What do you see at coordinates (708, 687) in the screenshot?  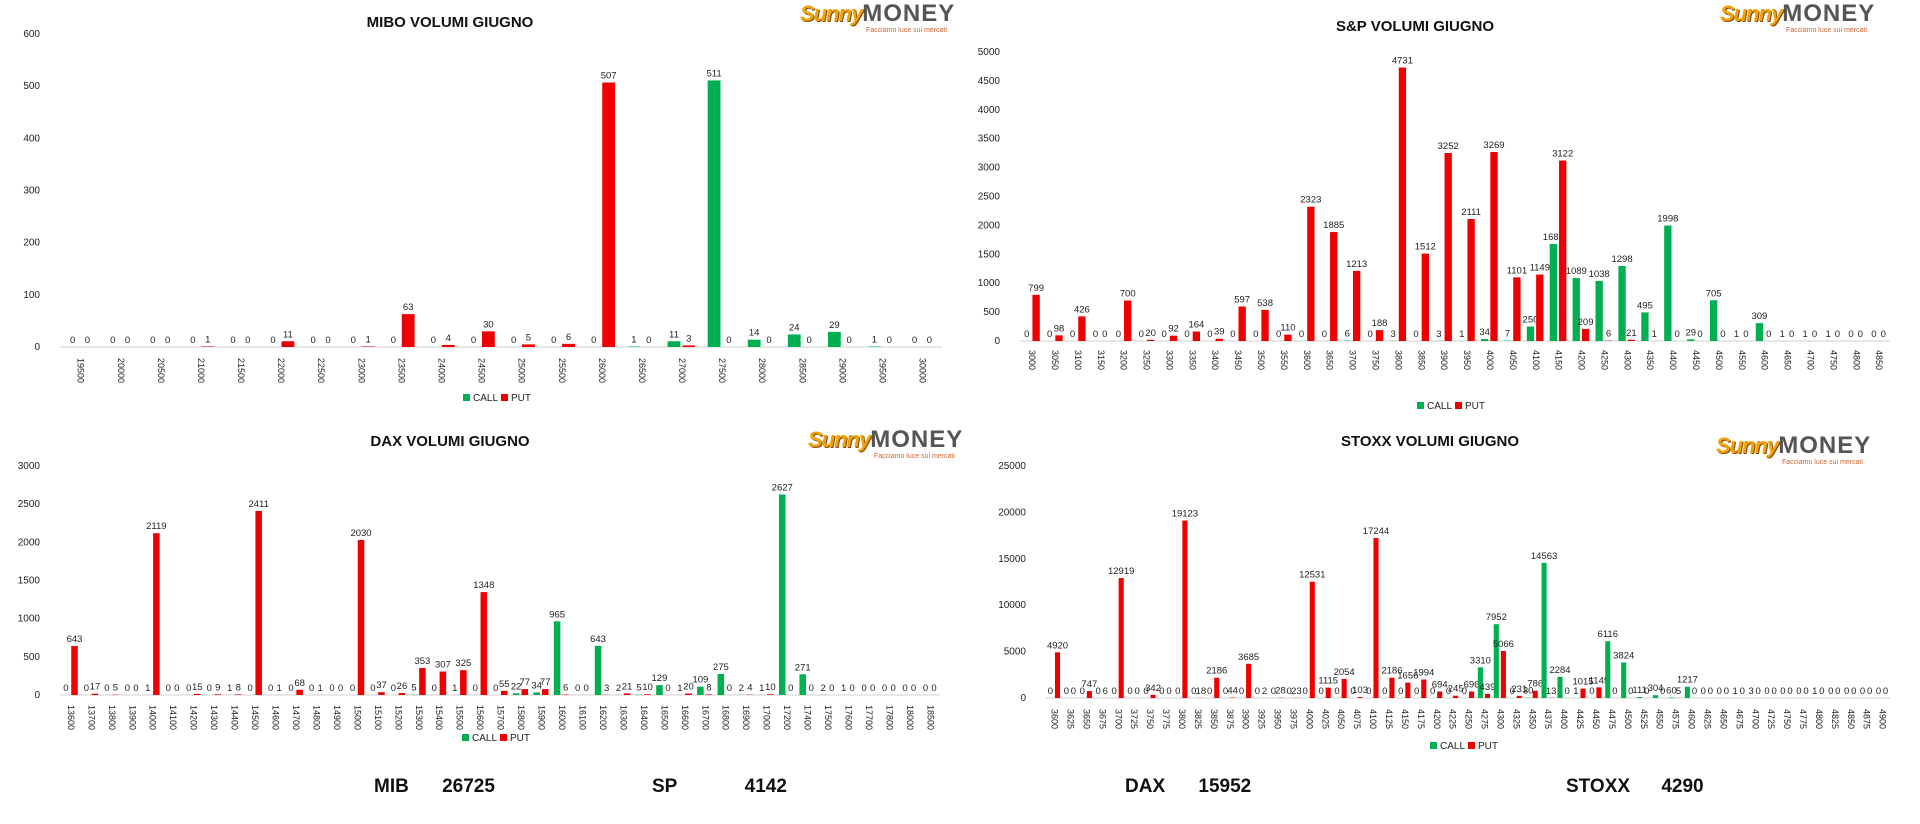 I see `data-label-put: 8` at bounding box center [708, 687].